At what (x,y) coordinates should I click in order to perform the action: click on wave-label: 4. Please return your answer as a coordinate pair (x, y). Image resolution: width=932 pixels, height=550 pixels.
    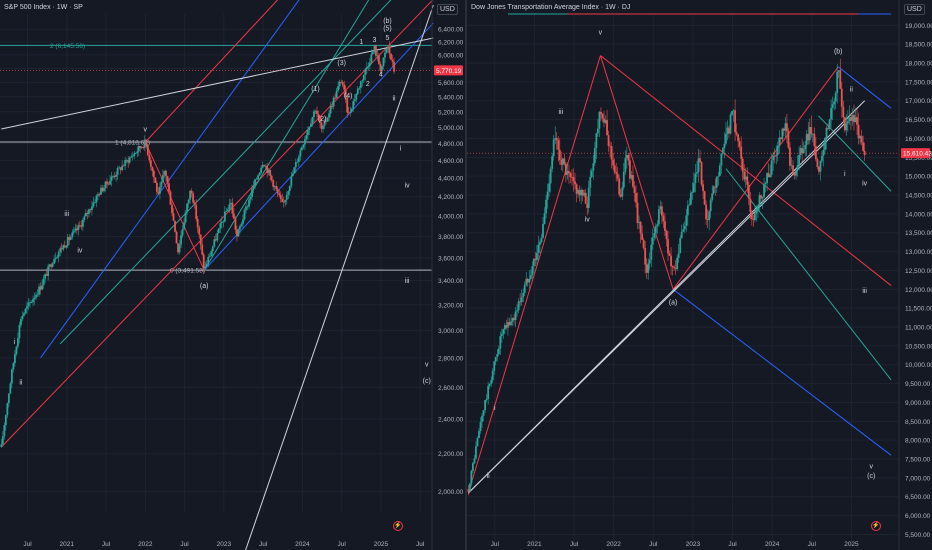
    Looking at the image, I should click on (381, 75).